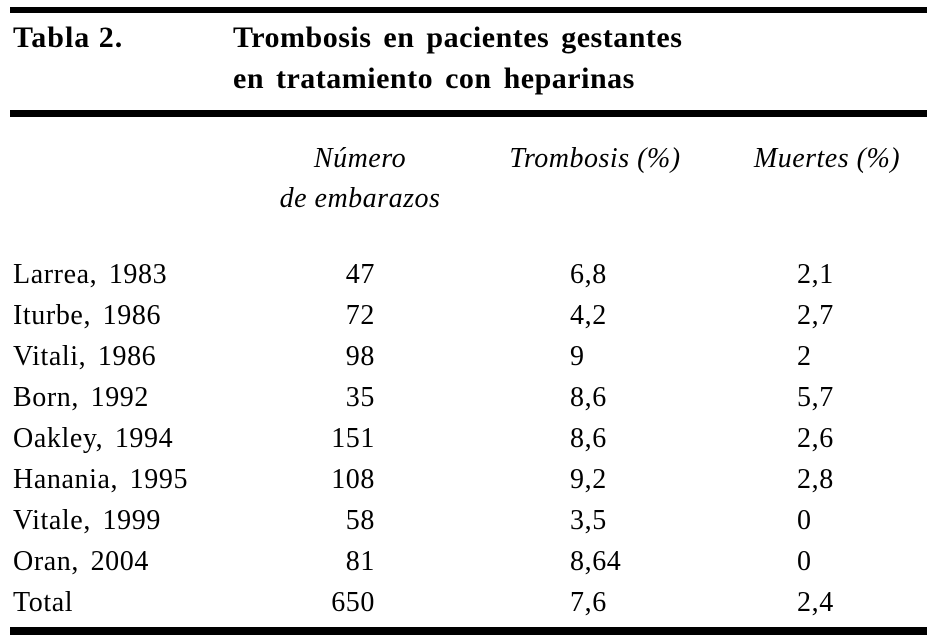 The image size is (939, 644). Describe the element at coordinates (827, 158) in the screenshot. I see `column-header-deaths: Muertes (%)` at that location.